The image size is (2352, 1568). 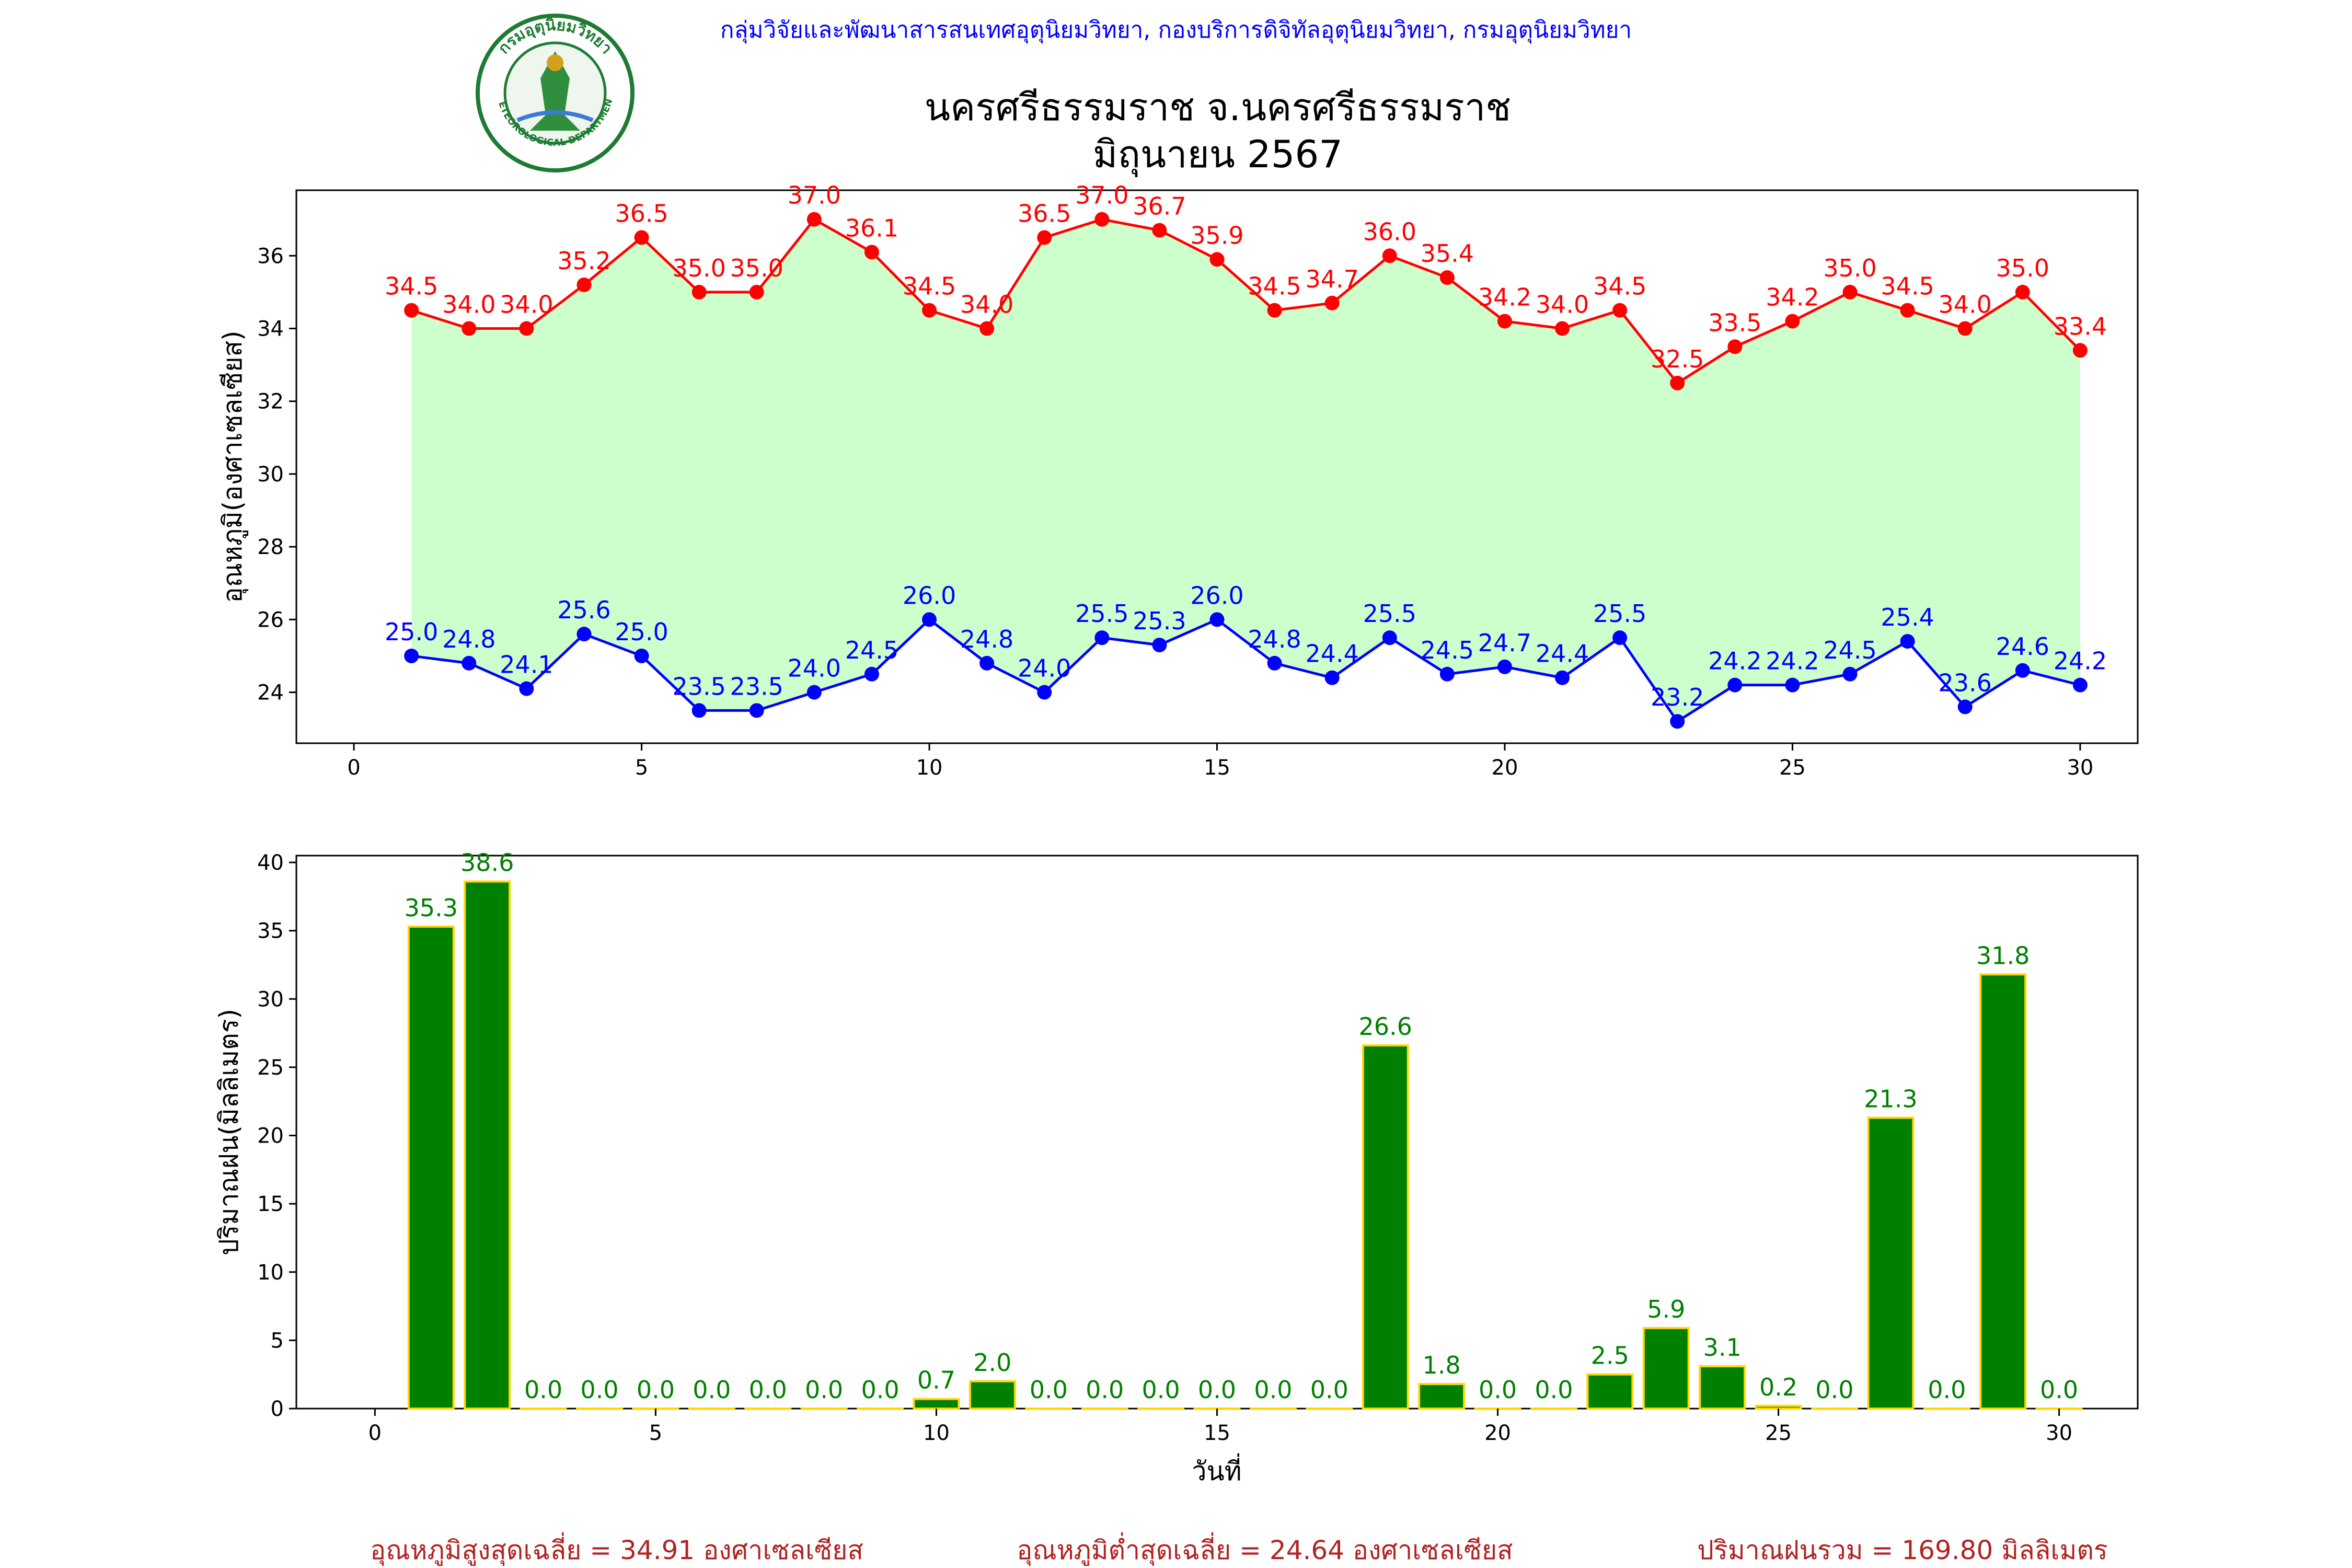 I want to click on temperature-min-label: 25.0, so click(x=411, y=632).